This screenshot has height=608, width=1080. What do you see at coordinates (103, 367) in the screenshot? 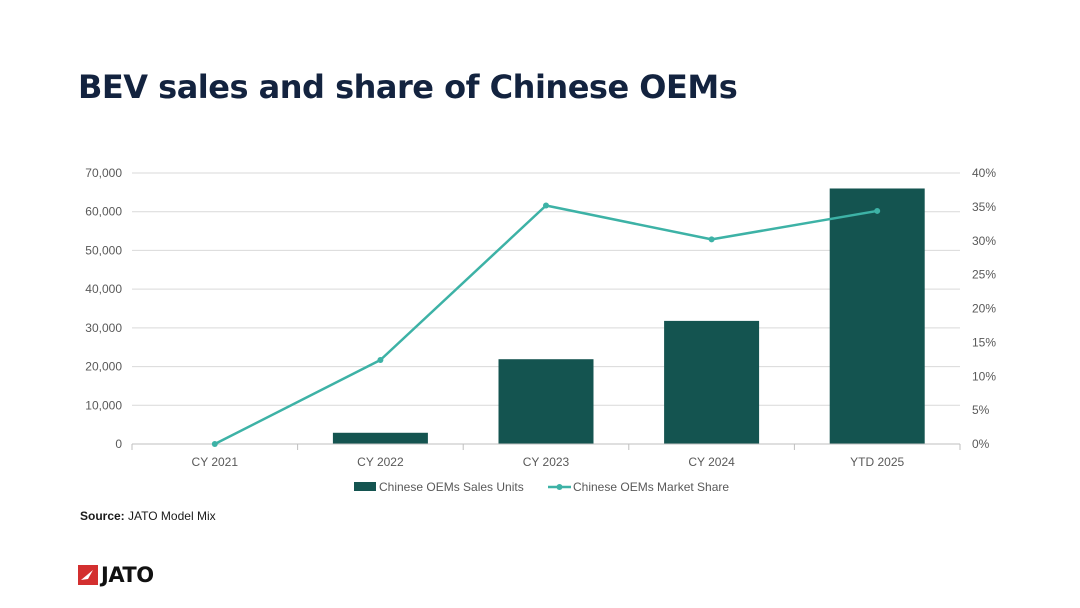
I see `y-left-tick-label: 20,000` at bounding box center [103, 367].